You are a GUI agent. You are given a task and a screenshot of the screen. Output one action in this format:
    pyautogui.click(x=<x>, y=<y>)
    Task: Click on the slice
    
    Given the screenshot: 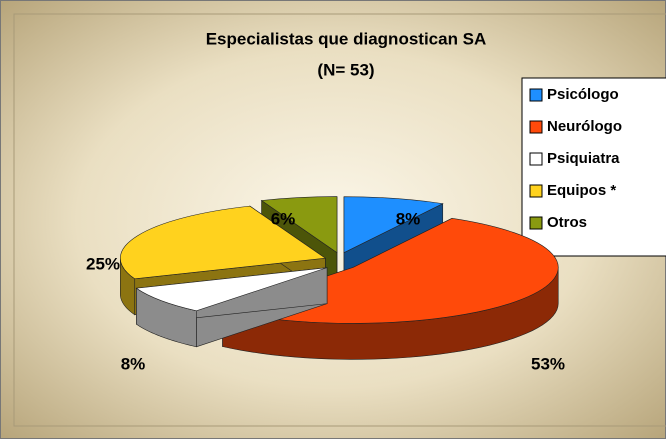 What is the action you would take?
    pyautogui.click(x=231, y=307)
    